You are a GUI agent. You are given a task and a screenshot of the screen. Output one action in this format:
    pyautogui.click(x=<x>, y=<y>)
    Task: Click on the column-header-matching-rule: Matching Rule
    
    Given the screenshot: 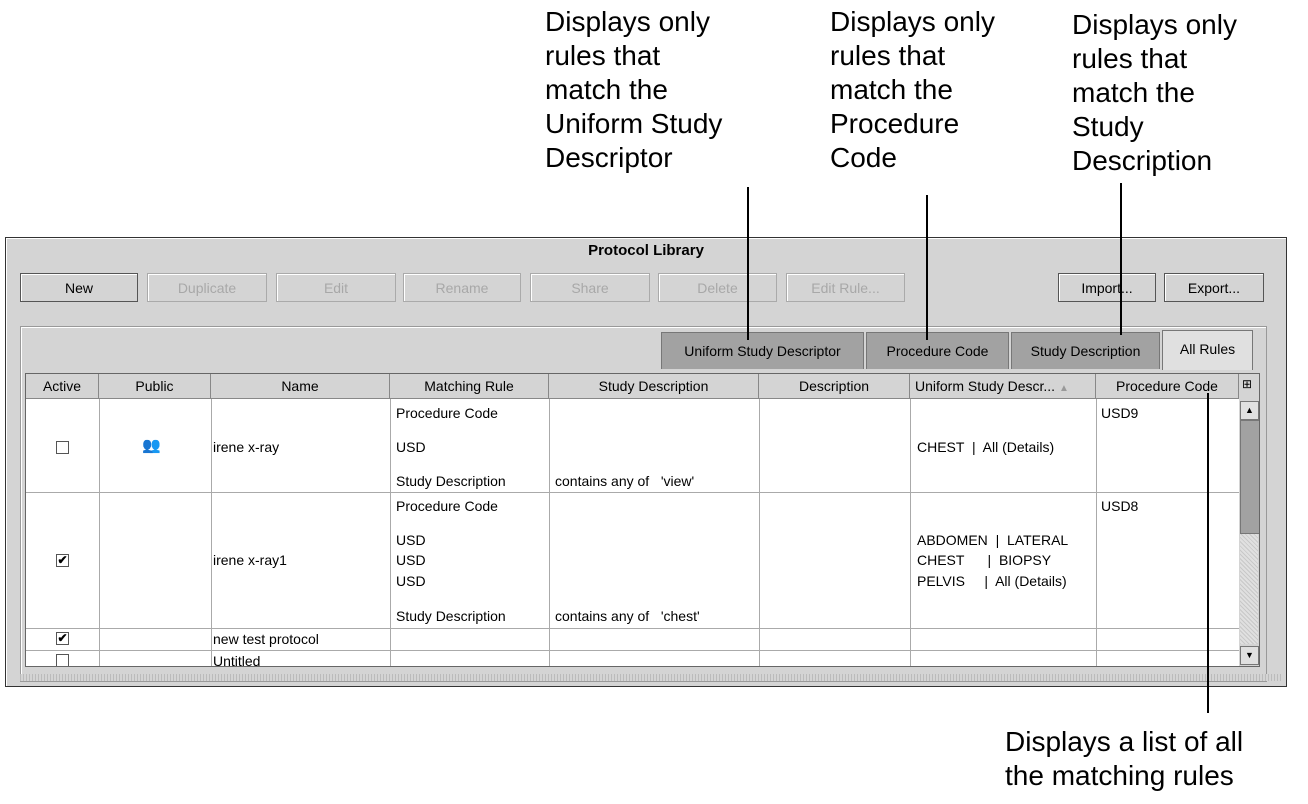 What is the action you would take?
    pyautogui.click(x=469, y=386)
    